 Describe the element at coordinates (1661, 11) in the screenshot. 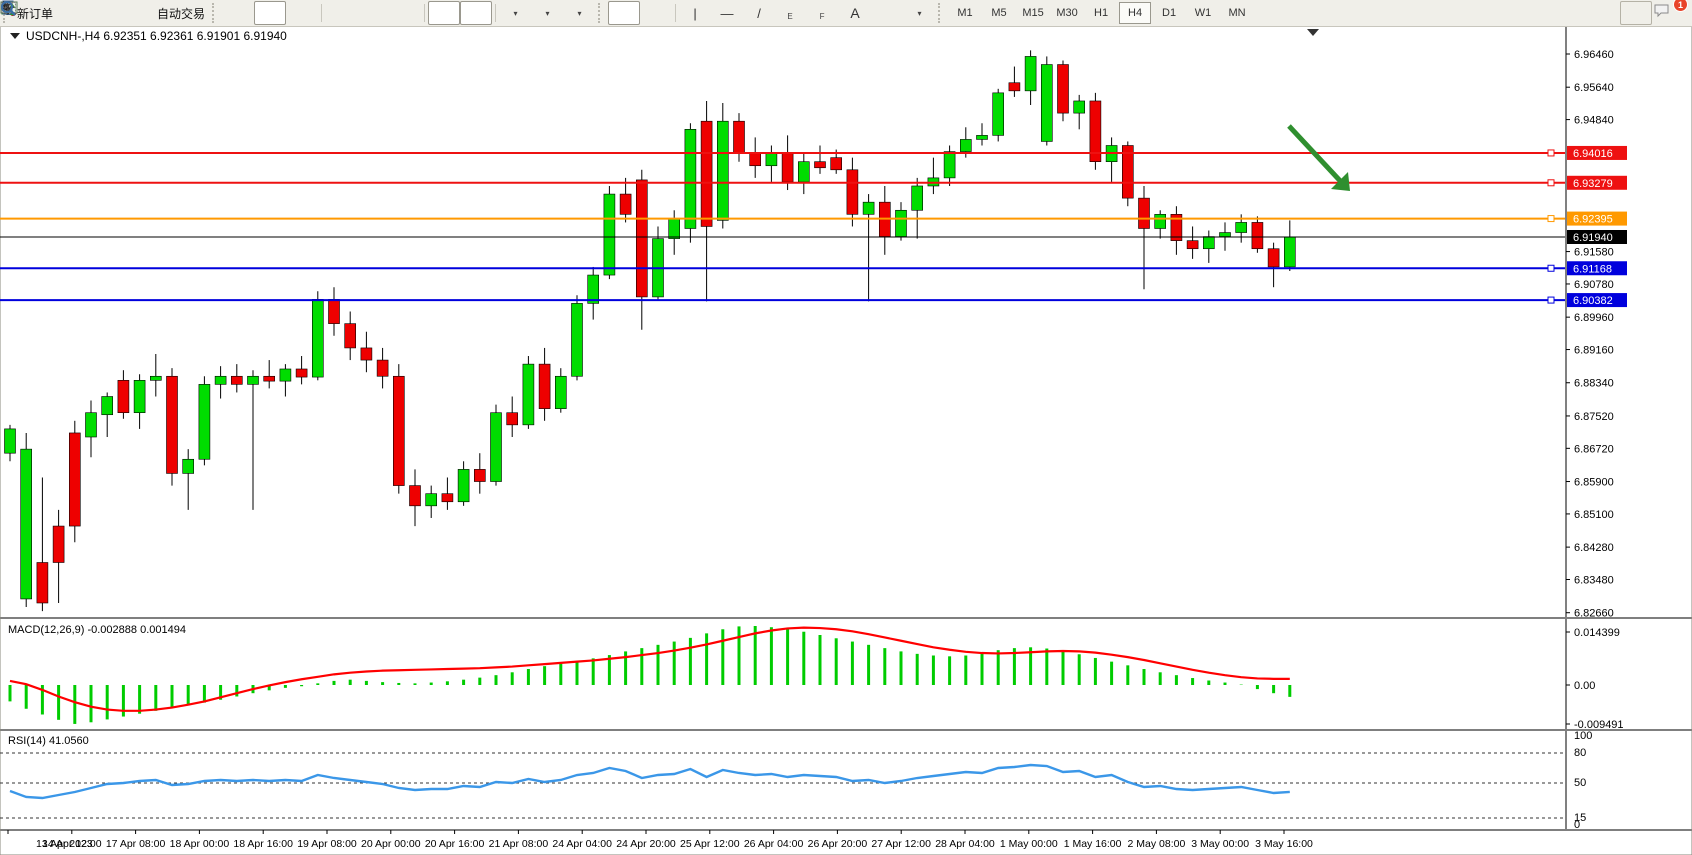

I see `chat-bubble-icon` at that location.